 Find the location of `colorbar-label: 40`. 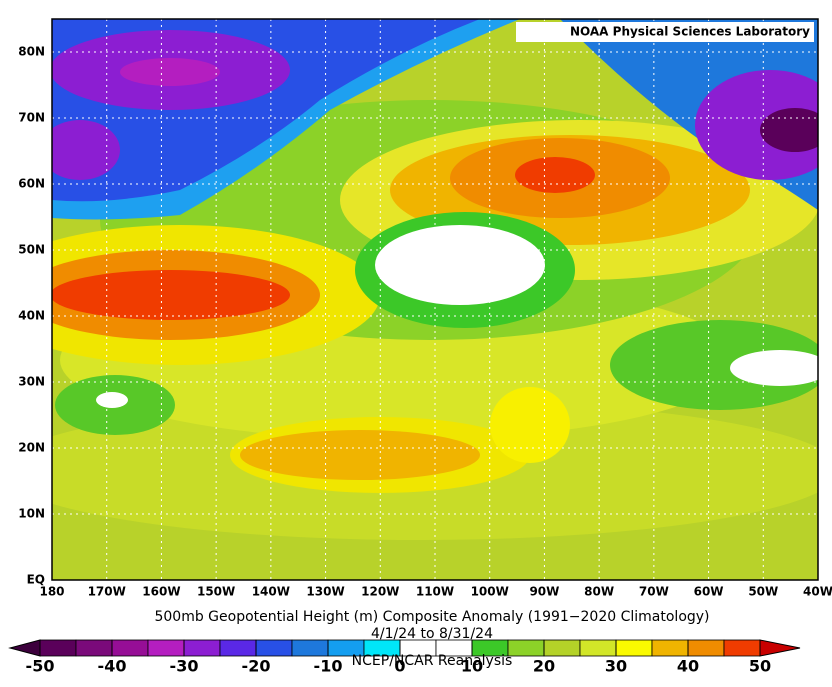

colorbar-label: 40 is located at coordinates (688, 666).